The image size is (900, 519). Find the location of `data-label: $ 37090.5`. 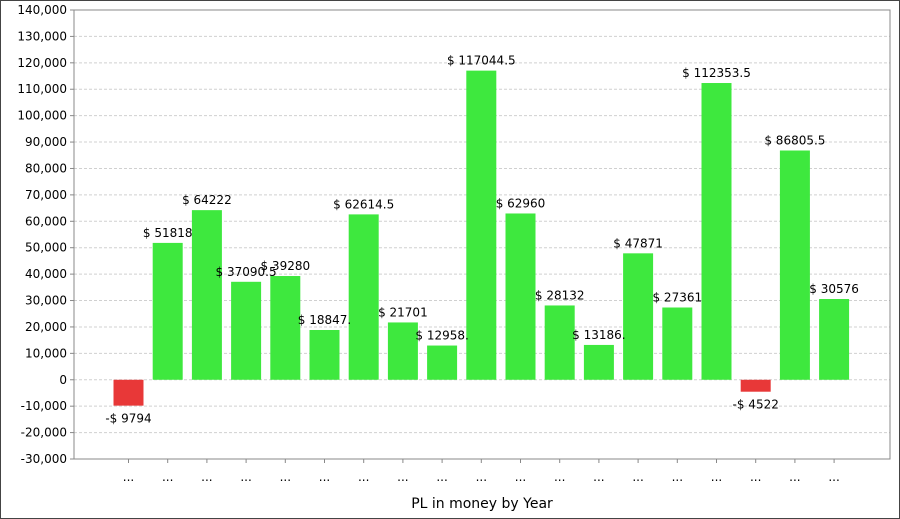

data-label: $ 37090.5 is located at coordinates (246, 272).